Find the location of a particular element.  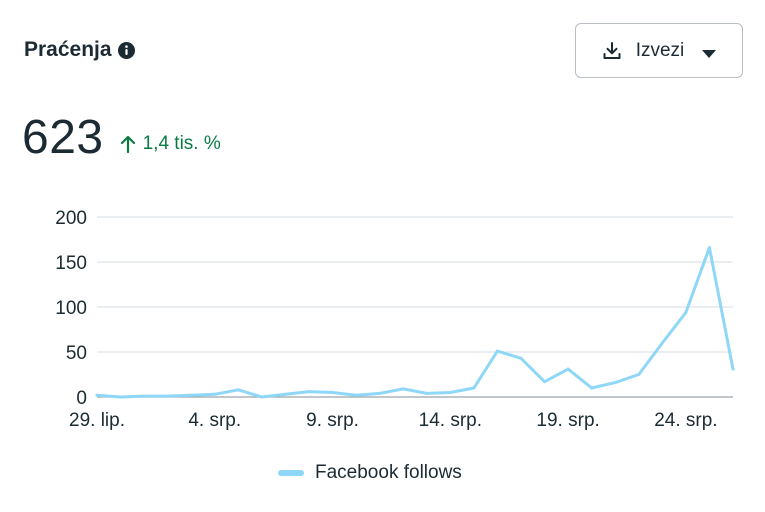

download-icon is located at coordinates (612, 51).